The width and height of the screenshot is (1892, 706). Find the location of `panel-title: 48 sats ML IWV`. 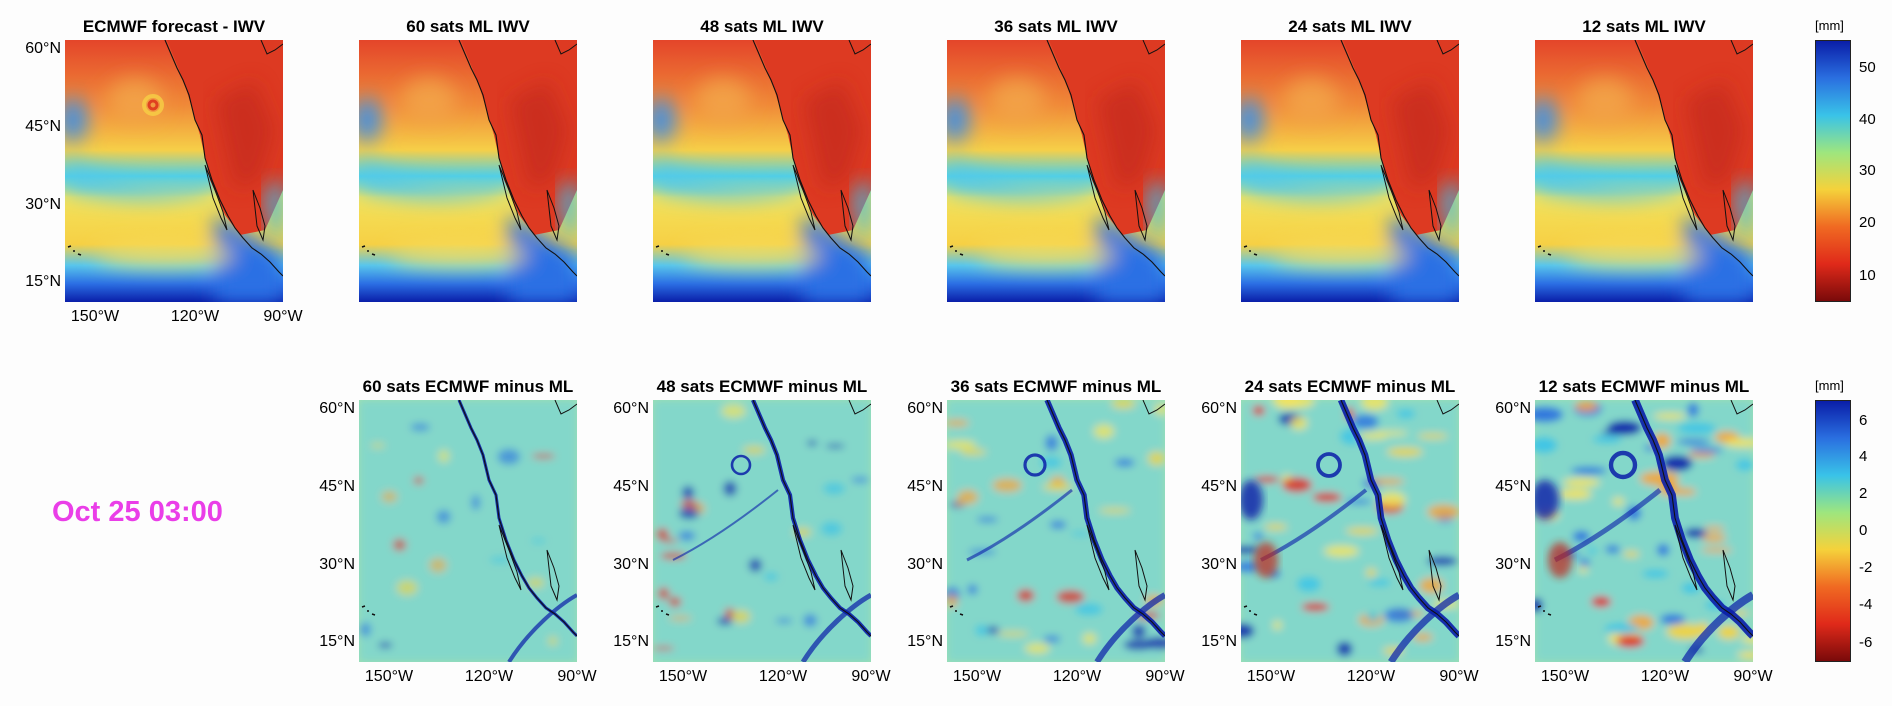

panel-title: 48 sats ML IWV is located at coordinates (762, 26).